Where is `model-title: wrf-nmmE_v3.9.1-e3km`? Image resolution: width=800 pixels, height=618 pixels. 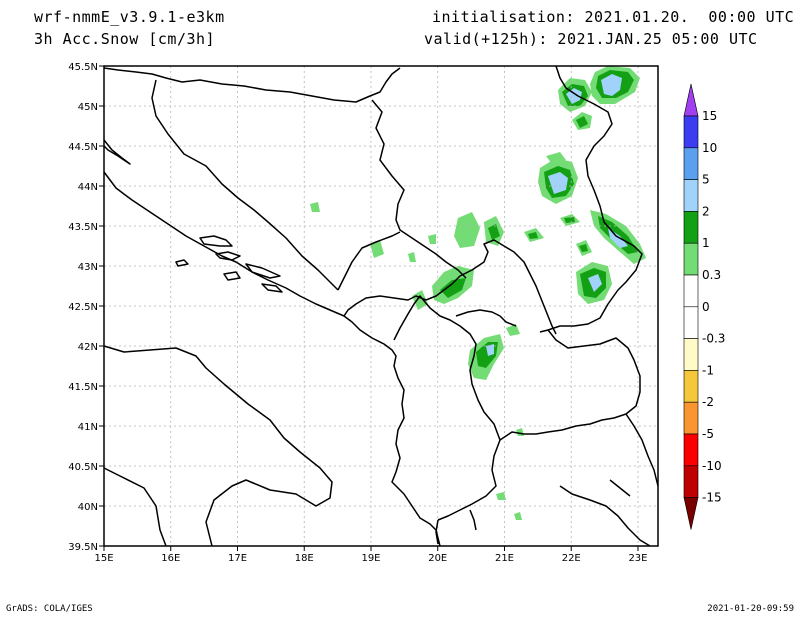
model-title: wrf-nmmE_v3.9.1-e3km is located at coordinates (129, 17).